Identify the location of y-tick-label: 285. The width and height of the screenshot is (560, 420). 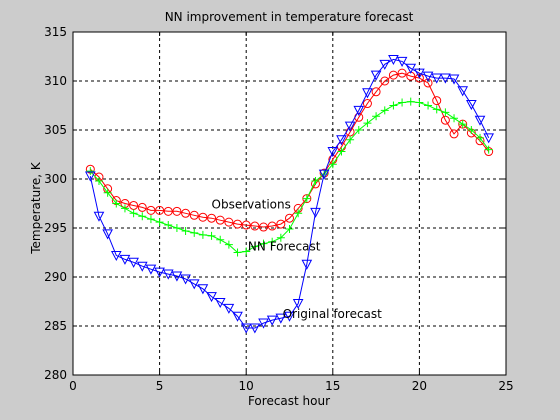
(55, 326).